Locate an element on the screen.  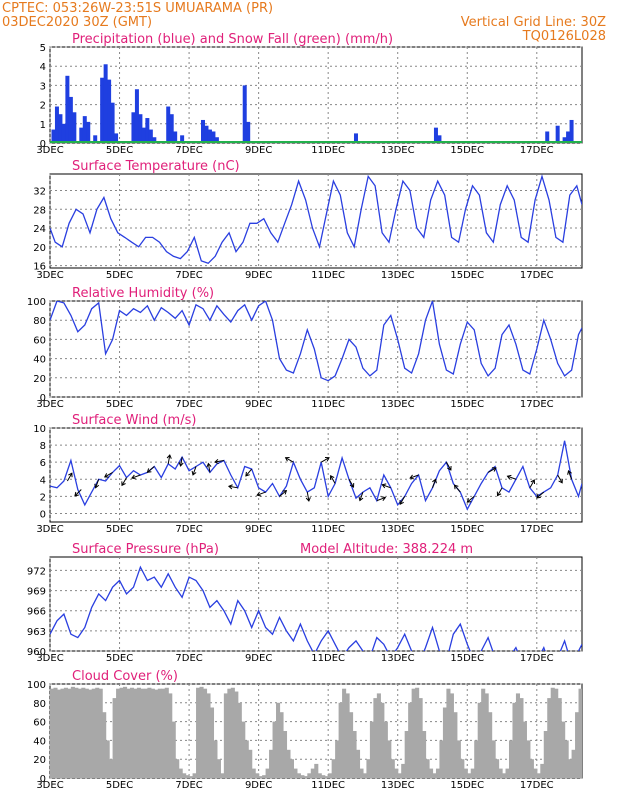
y-tick-label: 28 is located at coordinates (39, 210).